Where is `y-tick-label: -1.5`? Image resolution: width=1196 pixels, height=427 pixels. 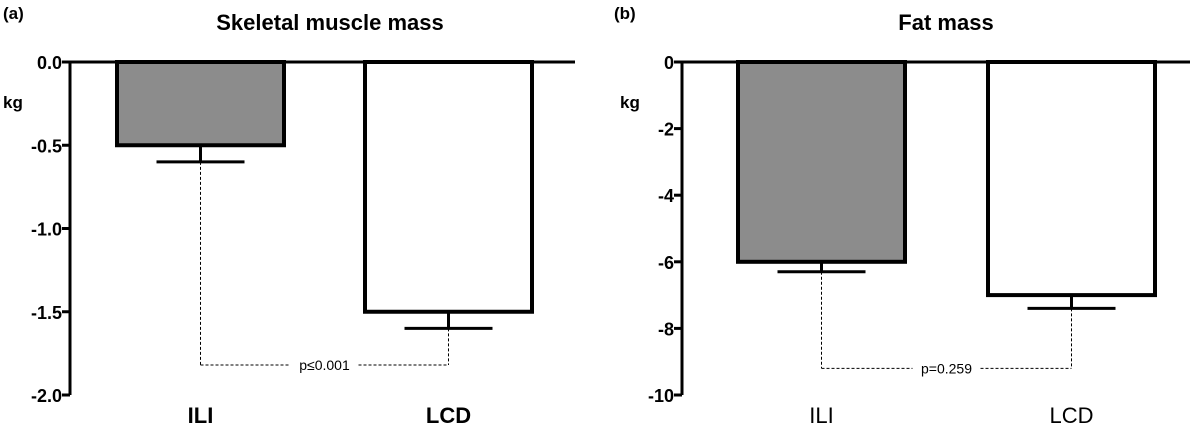 y-tick-label: -1.5 is located at coordinates (46, 313).